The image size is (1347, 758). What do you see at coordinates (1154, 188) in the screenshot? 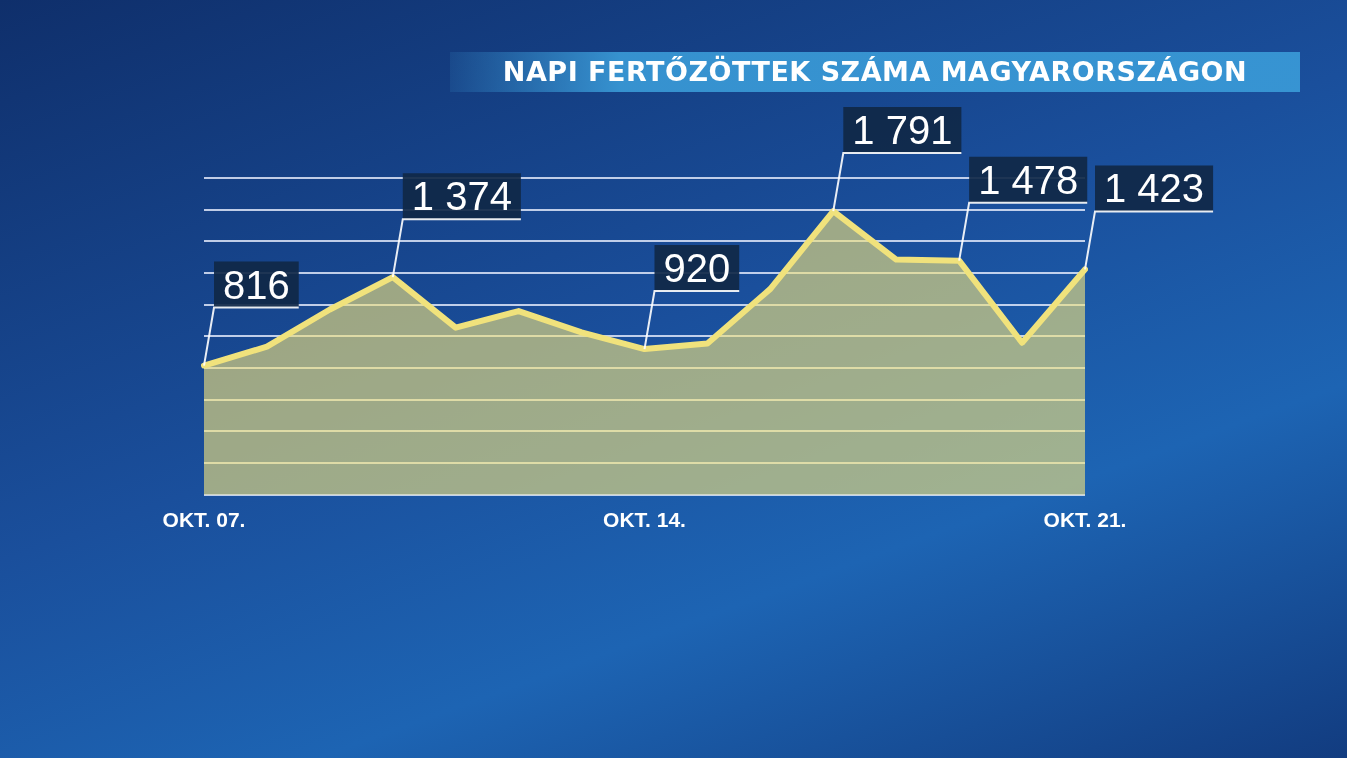
I see `data-label: 1 423` at bounding box center [1154, 188].